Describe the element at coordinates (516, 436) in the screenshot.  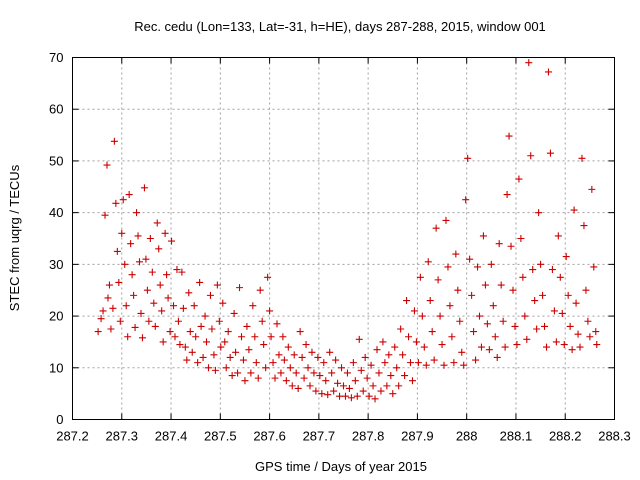
I see `x-tick-label: 288.1` at that location.